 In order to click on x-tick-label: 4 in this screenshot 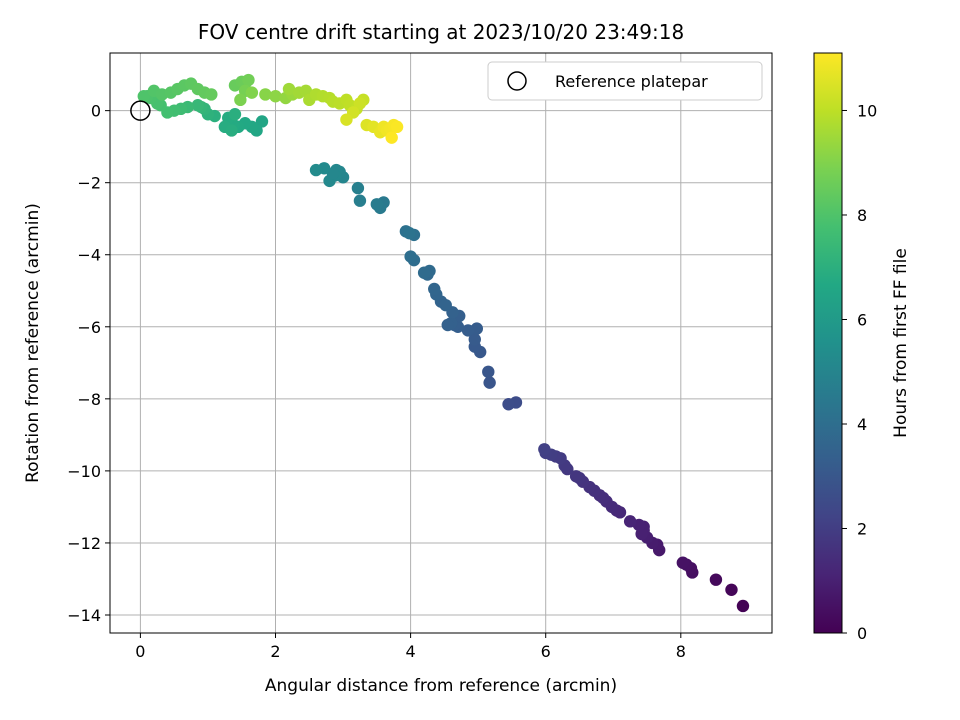, I will do `click(411, 651)`.